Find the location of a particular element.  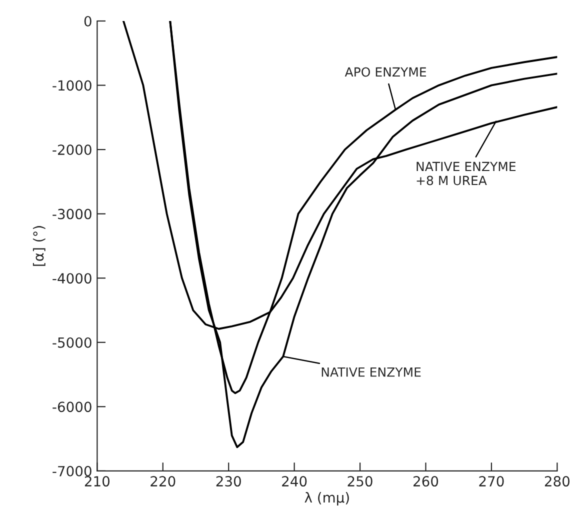

annotation: NATIVE ENZYME is located at coordinates (371, 372).